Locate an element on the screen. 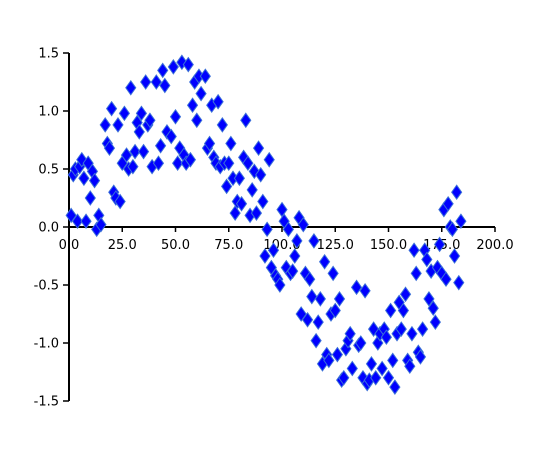 This screenshot has width=550, height=450. y-tick-label: -1.0 is located at coordinates (46, 344).